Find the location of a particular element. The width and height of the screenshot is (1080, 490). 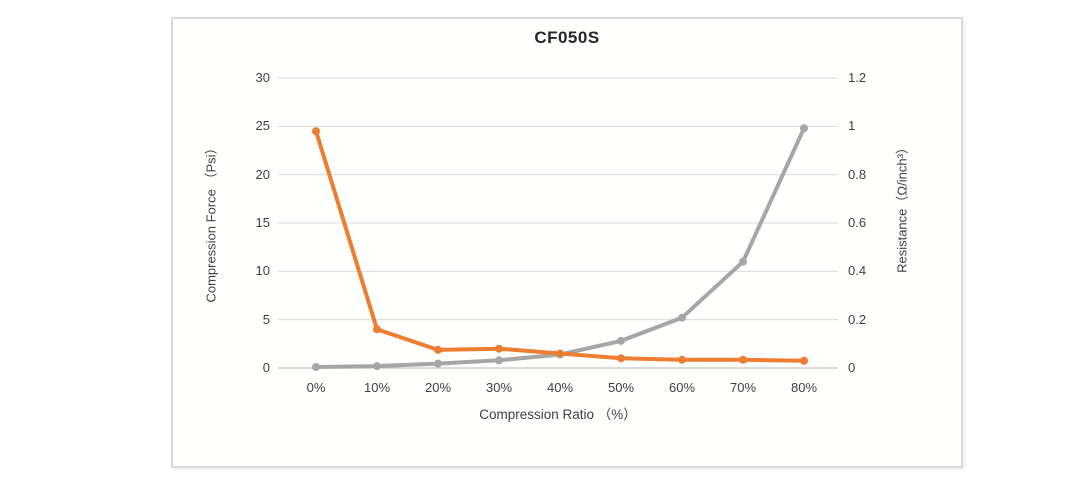

x-axis-title: Compression Ratio （%） is located at coordinates (558, 414).